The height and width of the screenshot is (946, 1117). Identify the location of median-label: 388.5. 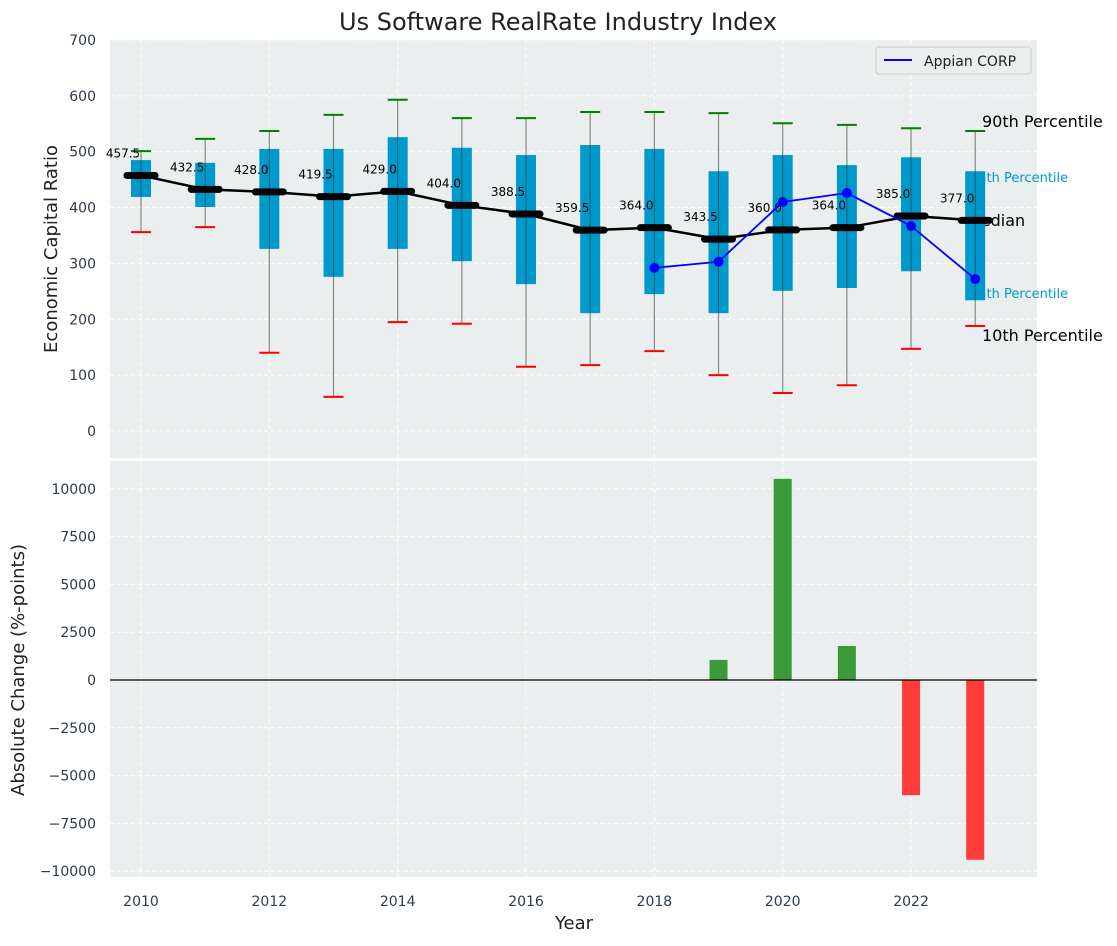
(508, 192).